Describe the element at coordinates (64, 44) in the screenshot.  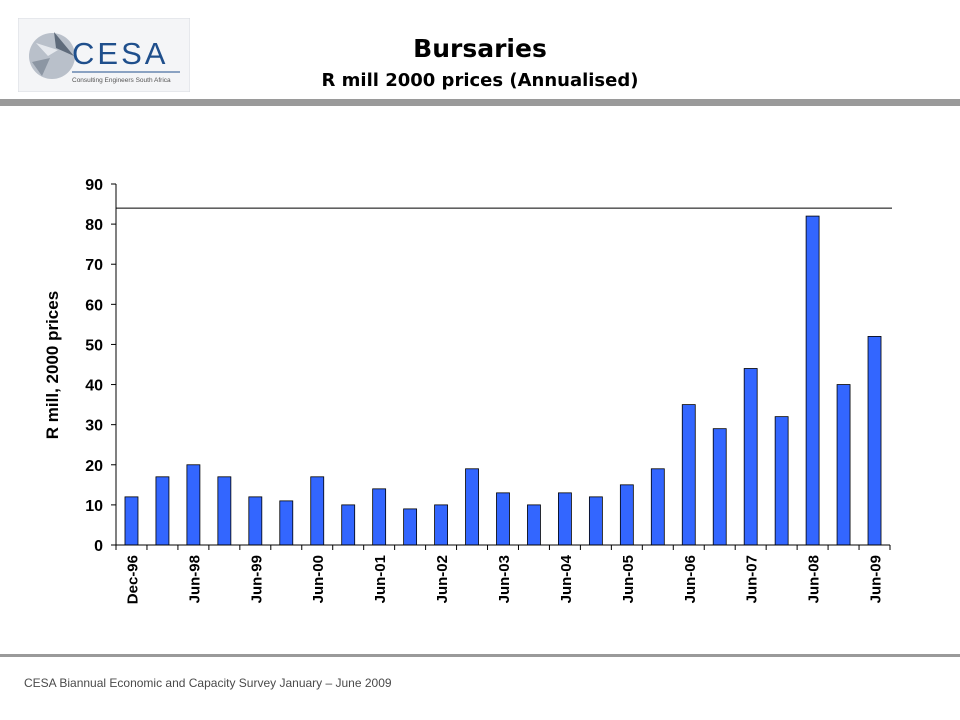
I see `logo-swoosh-right-icon` at that location.